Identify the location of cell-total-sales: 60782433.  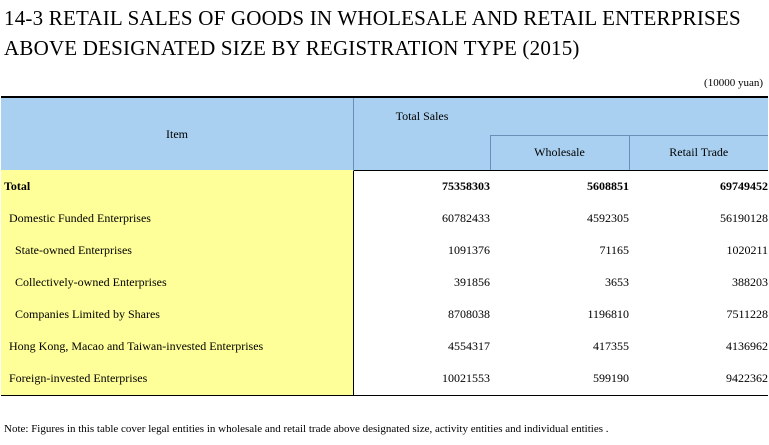
(466, 218).